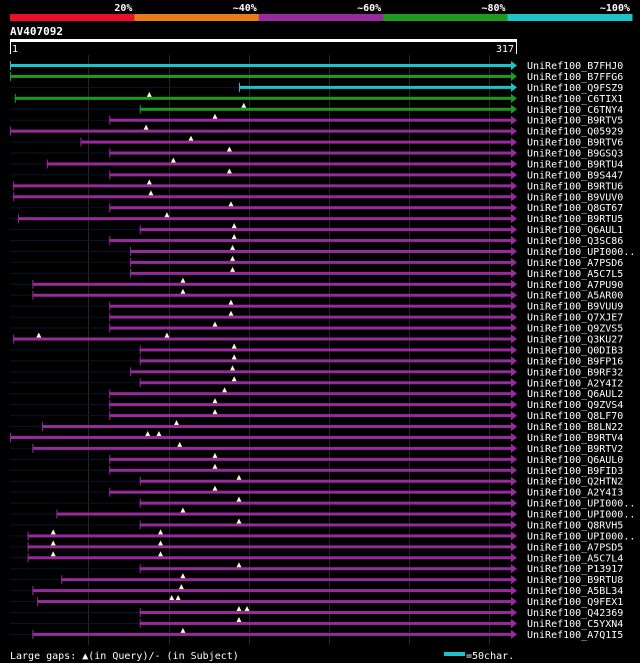 Image resolution: width=640 pixels, height=663 pixels. What do you see at coordinates (575, 580) in the screenshot?
I see `hit-label: UniRef100_B9RTU8` at bounding box center [575, 580].